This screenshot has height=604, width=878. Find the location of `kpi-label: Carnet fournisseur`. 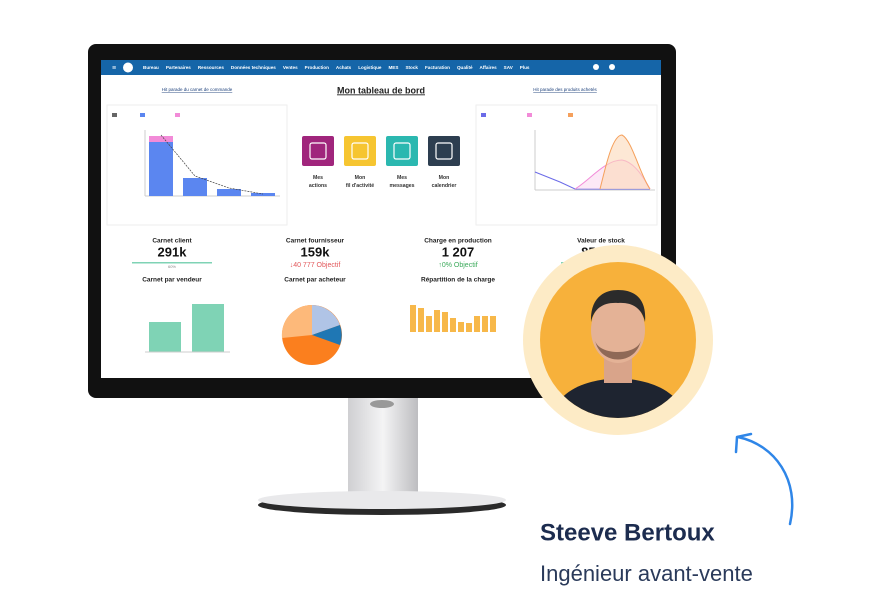

kpi-label: Carnet fournisseur is located at coordinates (315, 241).